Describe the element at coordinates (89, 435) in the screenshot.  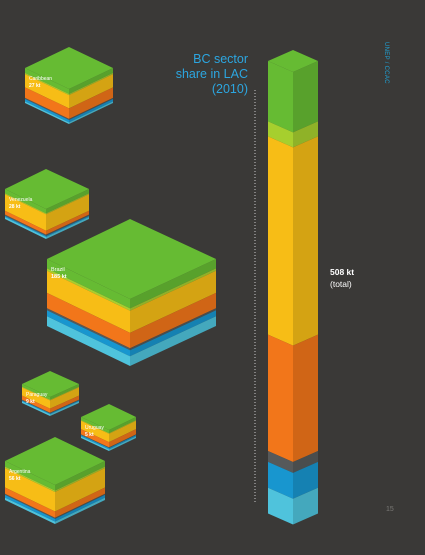
I see `country-value: 5 kt` at that location.